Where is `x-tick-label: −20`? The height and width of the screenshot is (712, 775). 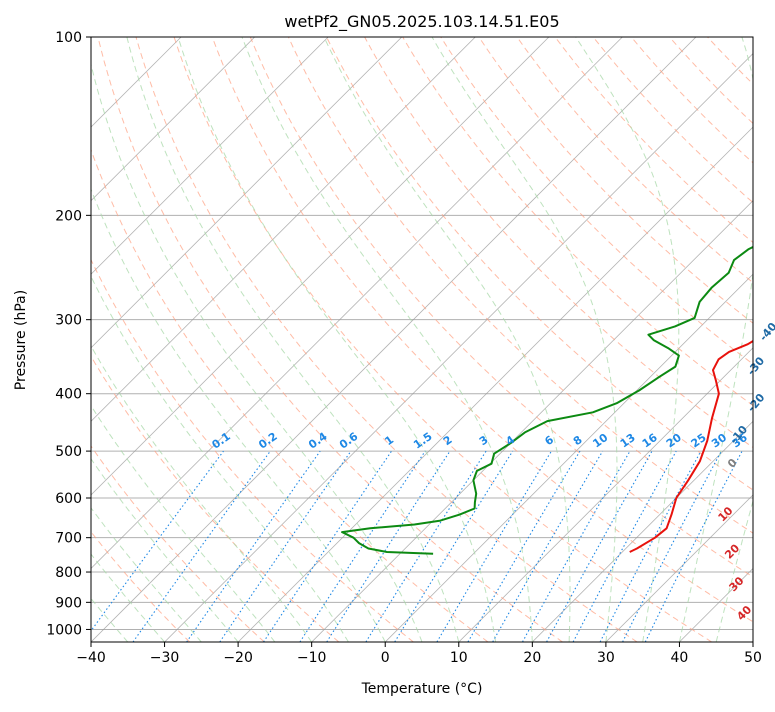 x-tick-label: −20 is located at coordinates (238, 658).